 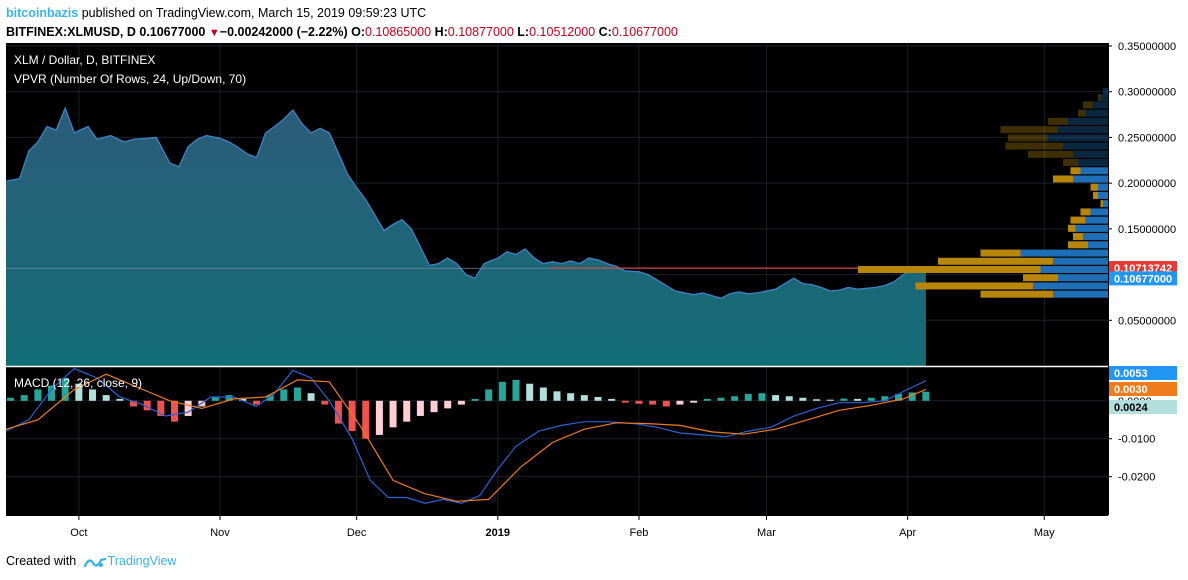 What do you see at coordinates (283, 32) in the screenshot?
I see `price-change: −0.00242000 (−2.22%)` at bounding box center [283, 32].